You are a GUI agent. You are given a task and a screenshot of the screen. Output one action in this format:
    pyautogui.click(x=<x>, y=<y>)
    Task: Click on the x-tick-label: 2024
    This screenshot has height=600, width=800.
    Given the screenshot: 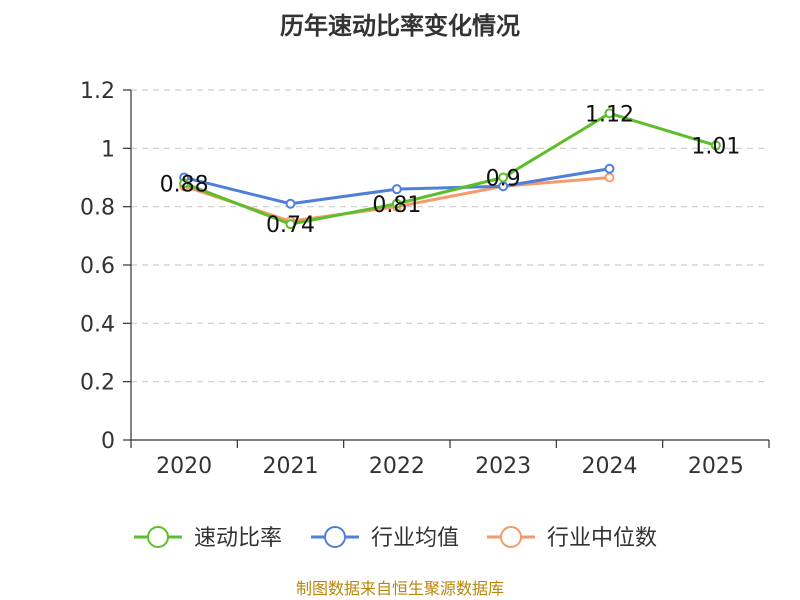 What is the action you would take?
    pyautogui.click(x=610, y=466)
    